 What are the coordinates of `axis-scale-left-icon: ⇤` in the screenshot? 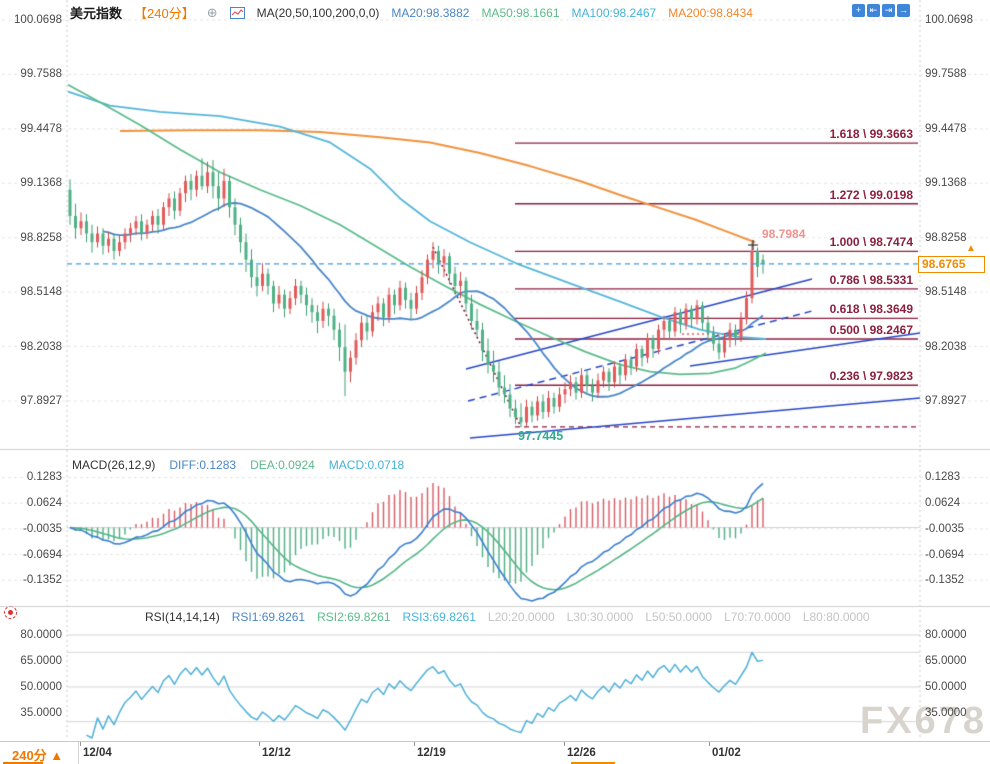 It's located at (873, 10).